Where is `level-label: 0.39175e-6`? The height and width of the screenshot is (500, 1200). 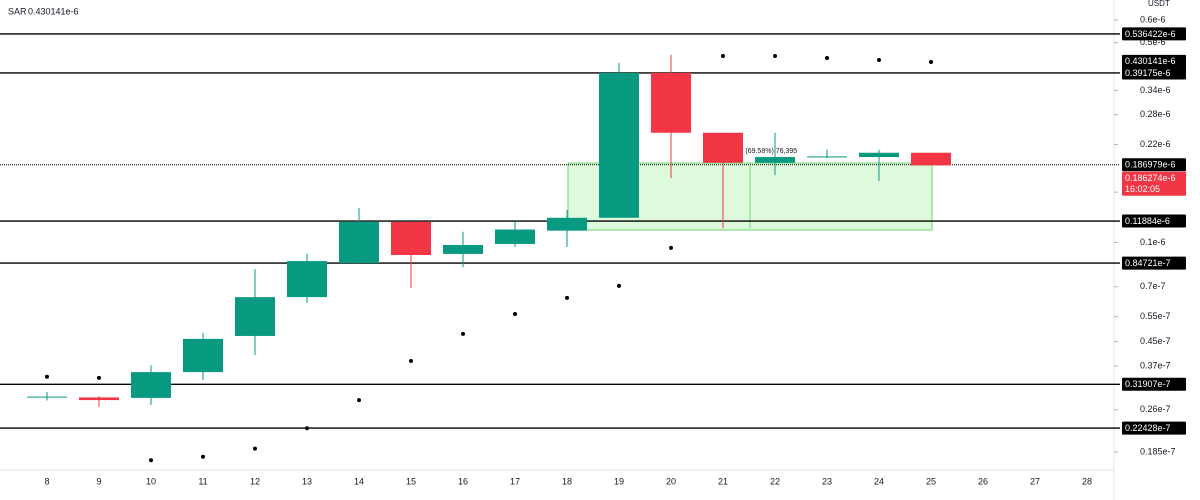
level-label: 0.39175e-6 is located at coordinates (1148, 73).